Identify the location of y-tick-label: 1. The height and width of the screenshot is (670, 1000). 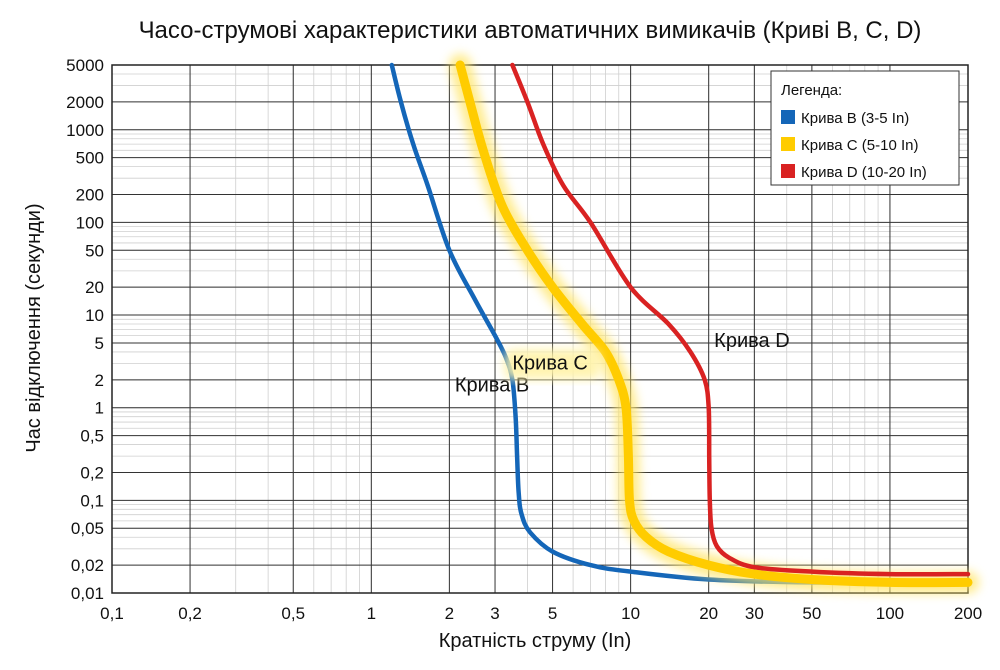
(99, 408).